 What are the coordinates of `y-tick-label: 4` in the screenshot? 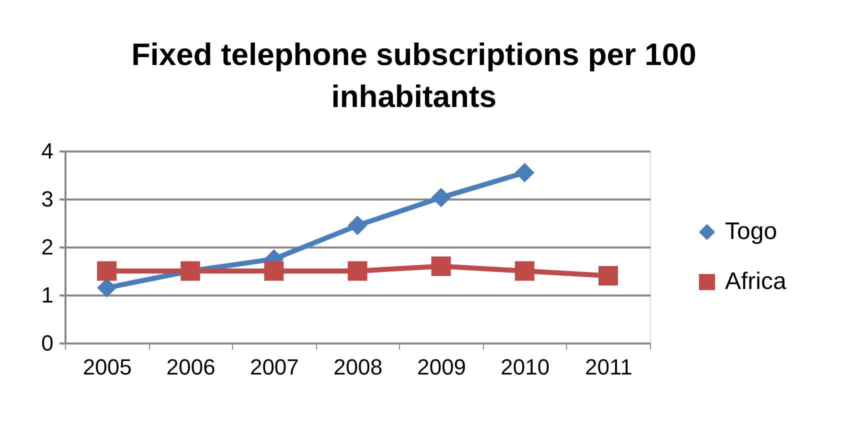 It's located at (47, 151).